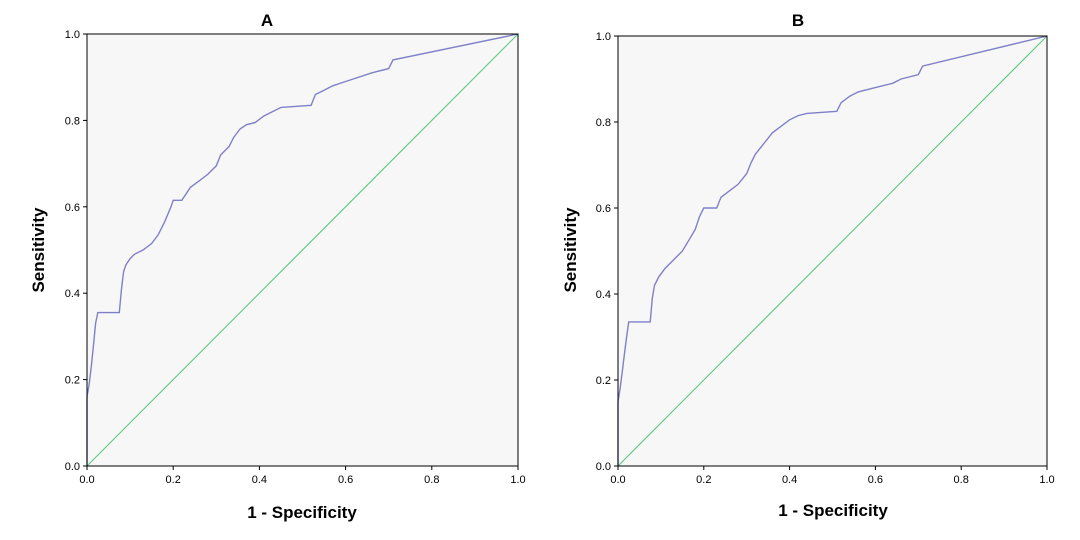 The image size is (1080, 540). Describe the element at coordinates (570, 250) in the screenshot. I see `y-axis-title-b: Sensitivity` at that location.